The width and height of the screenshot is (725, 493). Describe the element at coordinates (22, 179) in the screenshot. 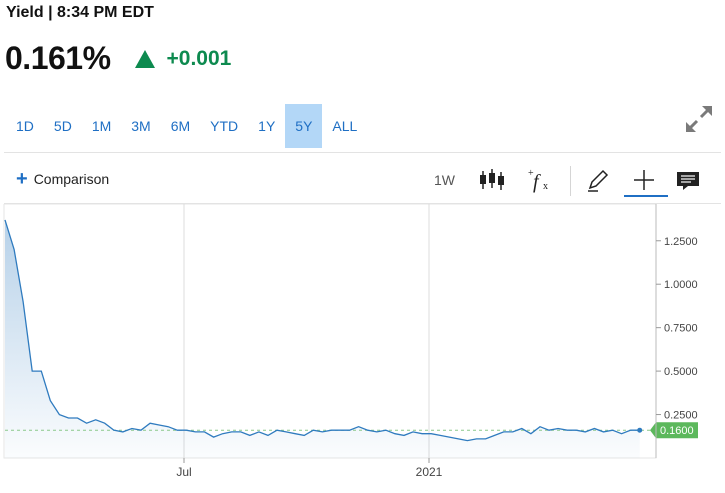

I see `plus-icon: +` at that location.